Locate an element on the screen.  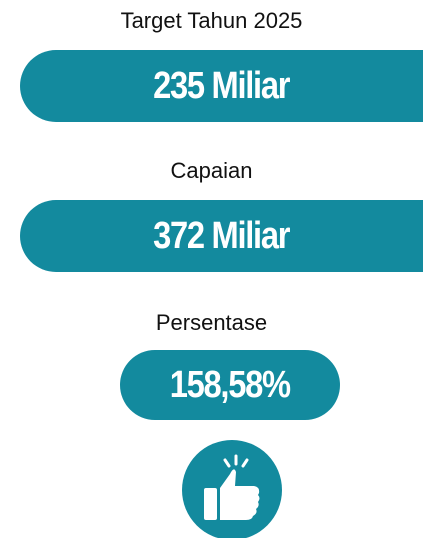
achievement-value: 372 Miliar is located at coordinates (221, 235).